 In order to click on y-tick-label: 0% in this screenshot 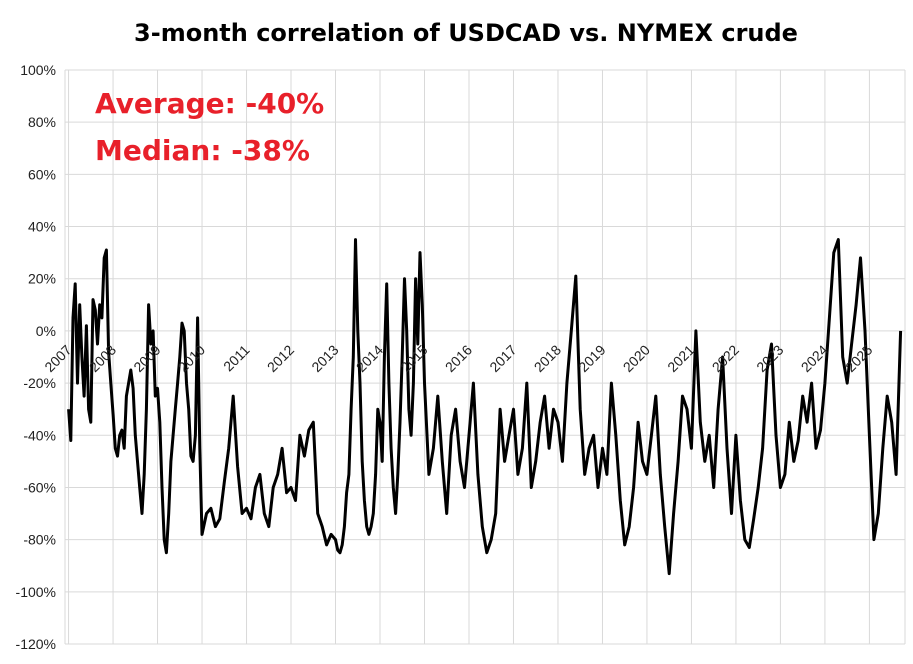, I will do `click(46, 331)`.